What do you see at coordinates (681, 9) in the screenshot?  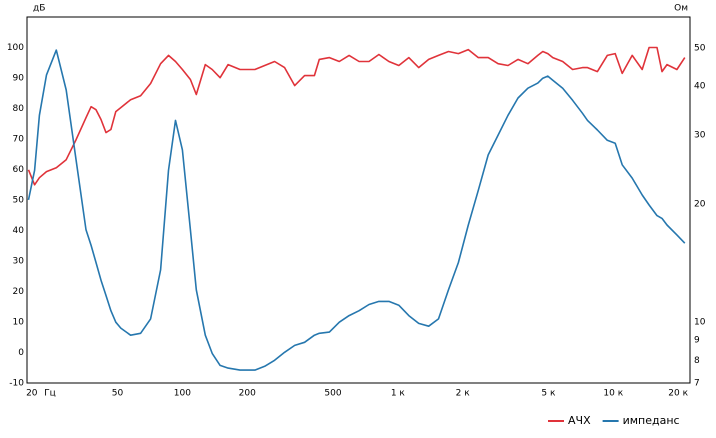 I see `y2-axis-label: Ом` at bounding box center [681, 9].